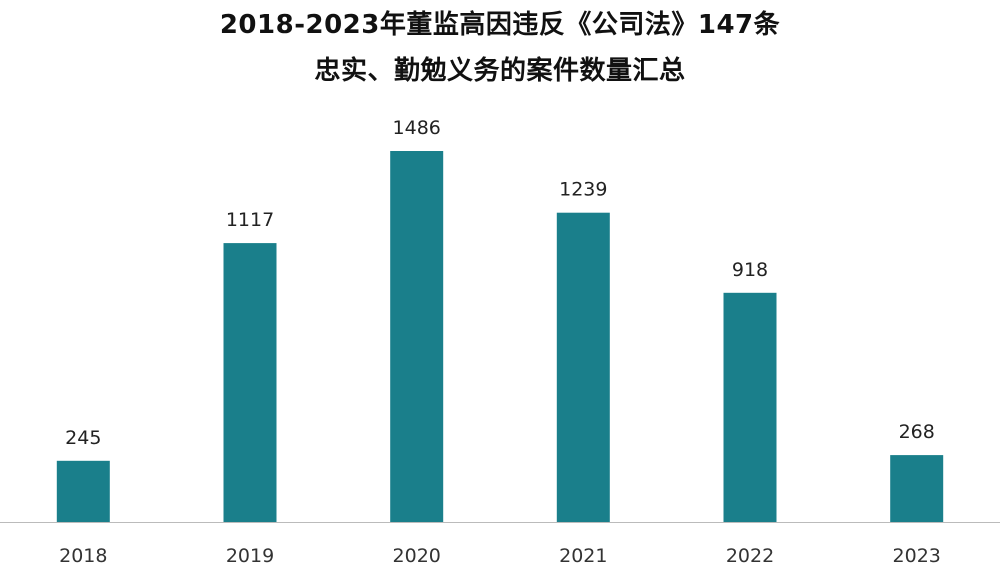 This screenshot has width=1000, height=580. Describe the element at coordinates (917, 432) in the screenshot. I see `data-label-2023: 268` at that location.